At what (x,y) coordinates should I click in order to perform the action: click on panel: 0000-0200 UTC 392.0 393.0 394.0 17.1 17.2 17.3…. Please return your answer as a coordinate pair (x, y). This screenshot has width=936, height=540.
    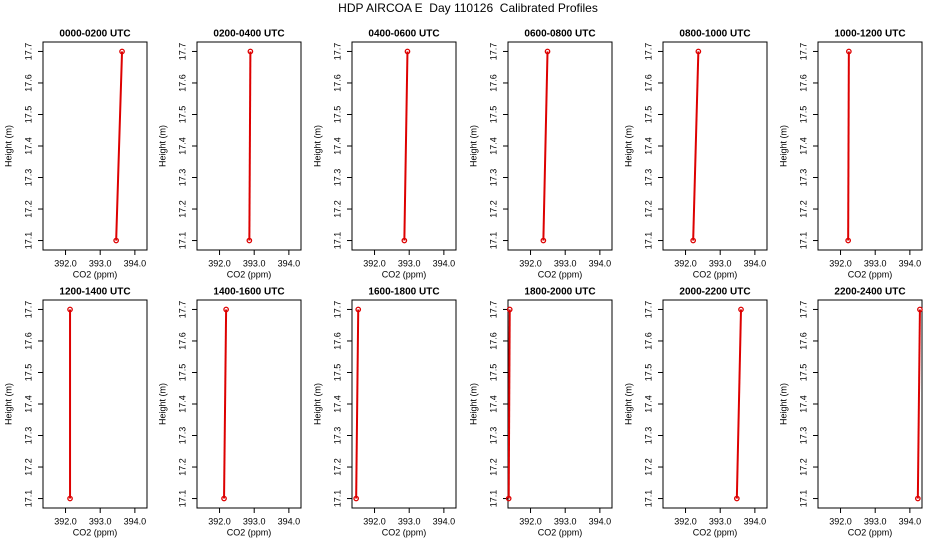
    Looking at the image, I should click on (75, 154).